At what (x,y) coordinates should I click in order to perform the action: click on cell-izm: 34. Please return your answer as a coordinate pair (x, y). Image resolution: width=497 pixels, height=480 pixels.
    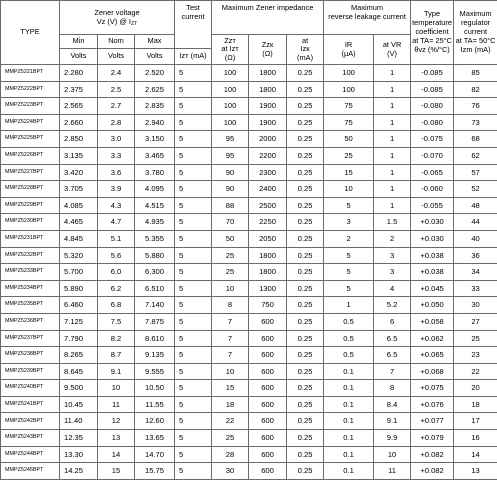
    Looking at the image, I should click on (475, 272).